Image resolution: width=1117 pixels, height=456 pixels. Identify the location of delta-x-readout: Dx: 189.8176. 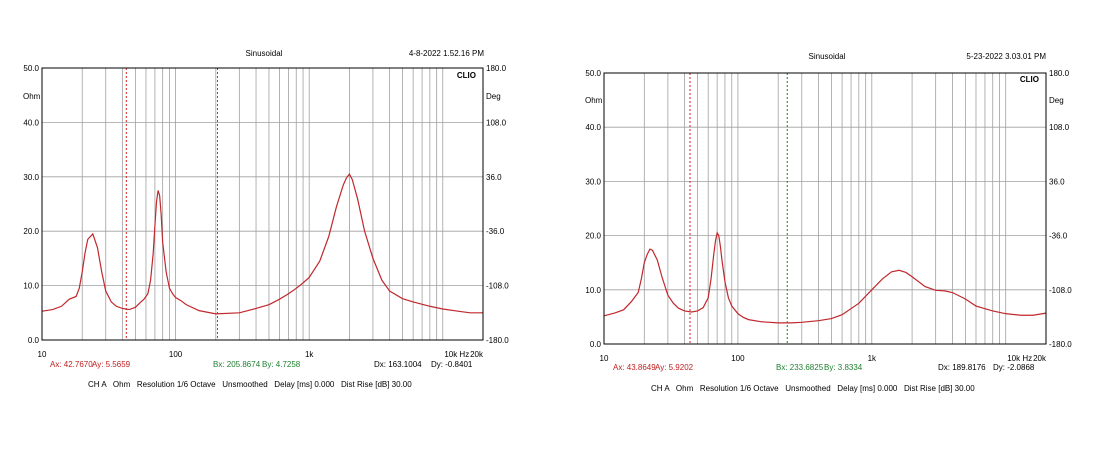
(962, 367).